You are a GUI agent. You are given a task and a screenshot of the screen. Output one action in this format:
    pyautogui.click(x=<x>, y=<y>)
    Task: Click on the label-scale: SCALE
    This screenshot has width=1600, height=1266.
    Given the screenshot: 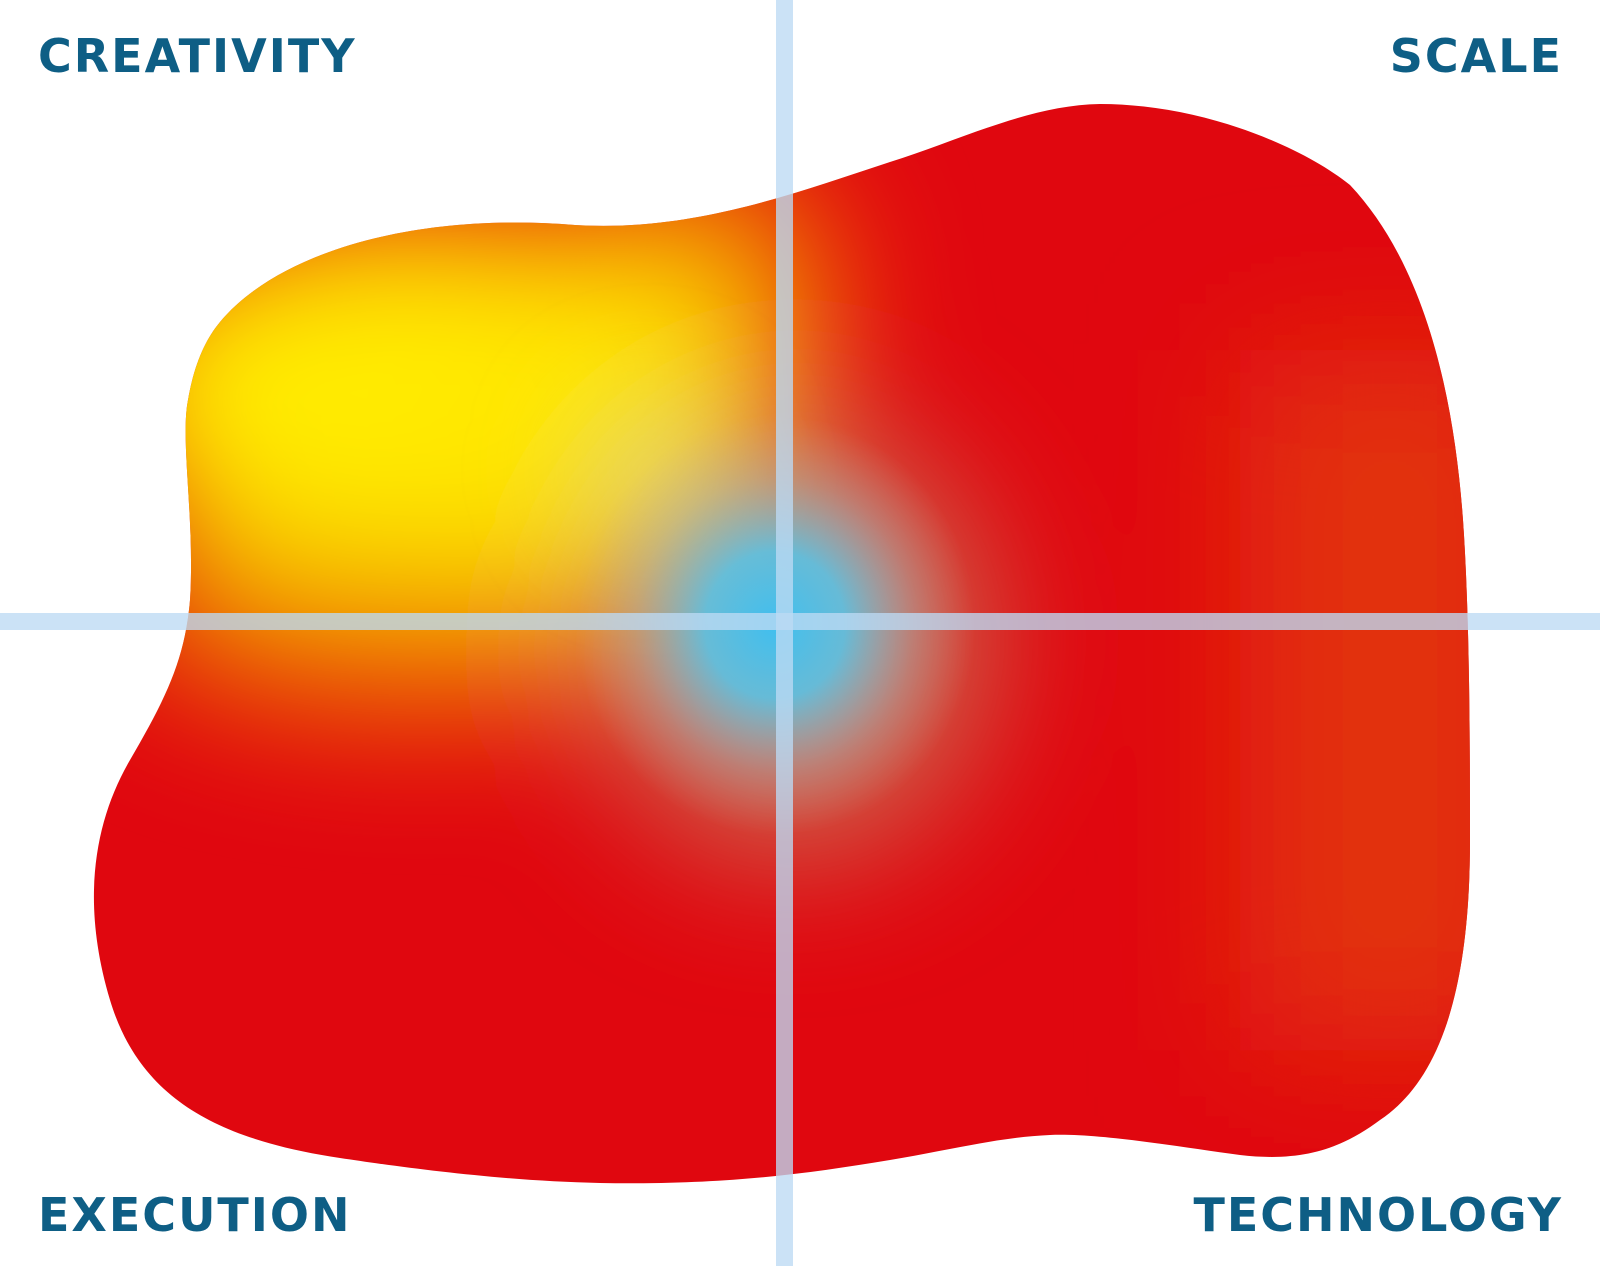 What is the action you would take?
    pyautogui.click(x=1476, y=56)
    